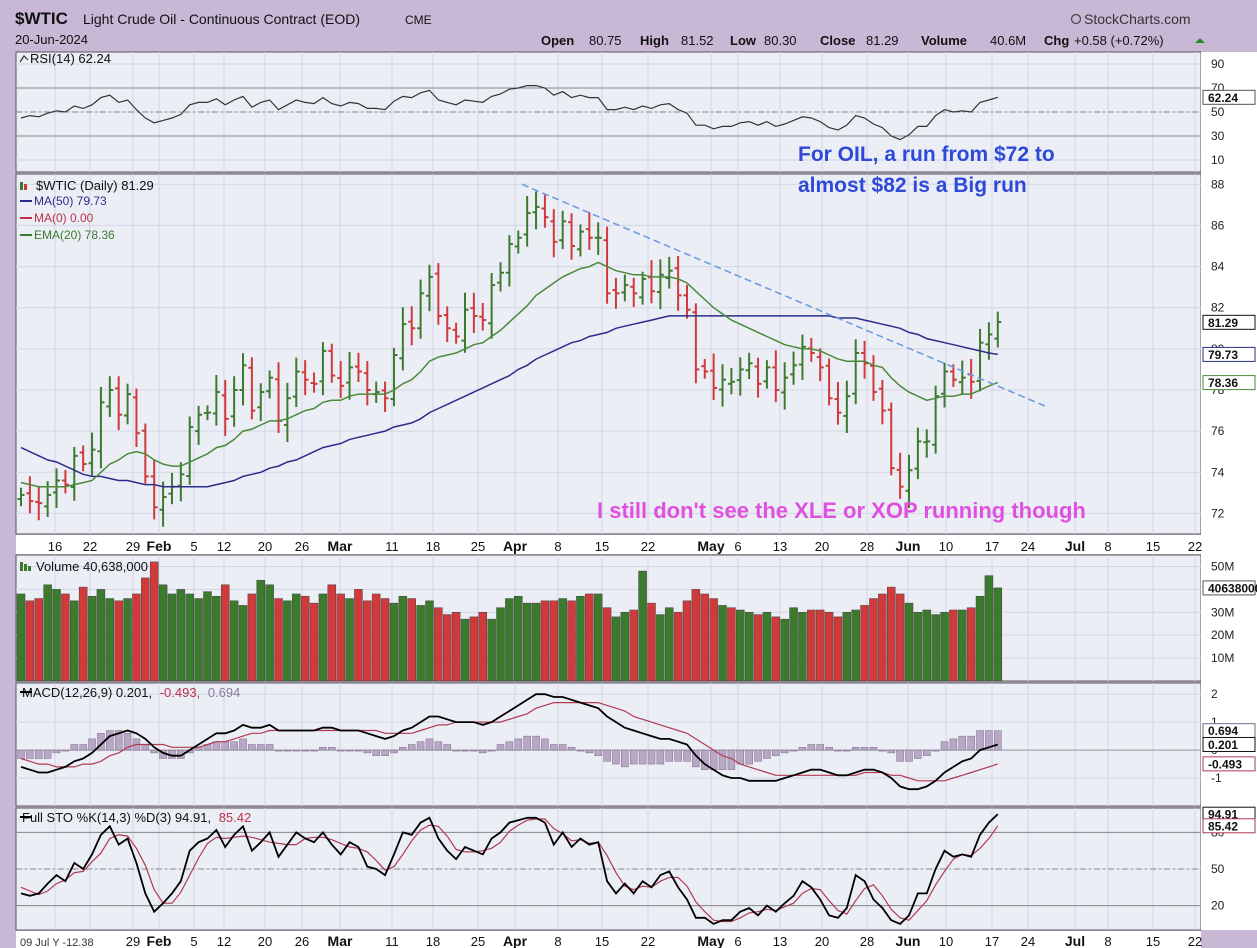 The width and height of the screenshot is (1257, 948). Describe the element at coordinates (944, 40) in the screenshot. I see `volume-label: Volume` at that location.